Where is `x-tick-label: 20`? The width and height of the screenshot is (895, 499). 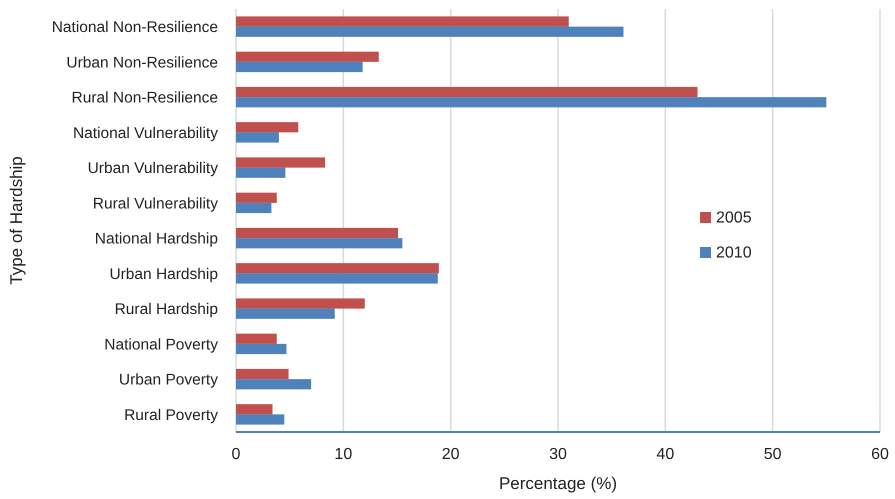 x-tick-label: 20 is located at coordinates (451, 454).